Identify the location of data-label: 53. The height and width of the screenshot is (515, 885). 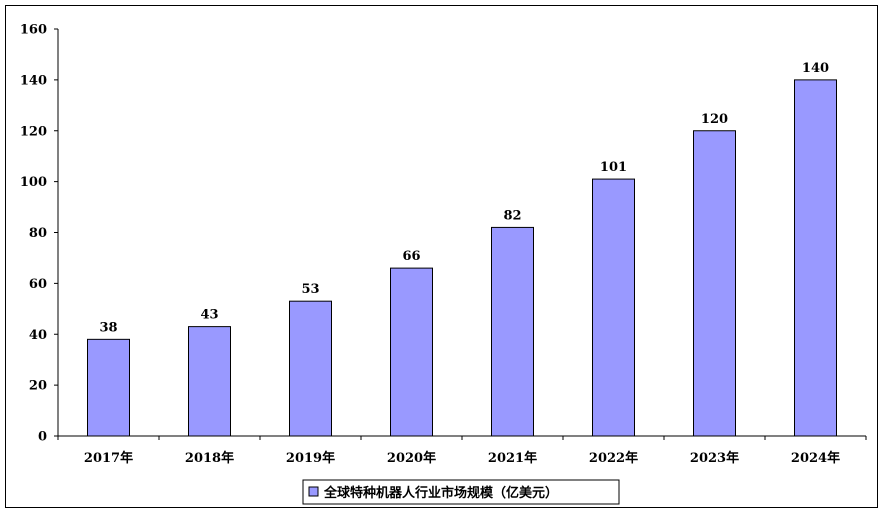
(310, 289).